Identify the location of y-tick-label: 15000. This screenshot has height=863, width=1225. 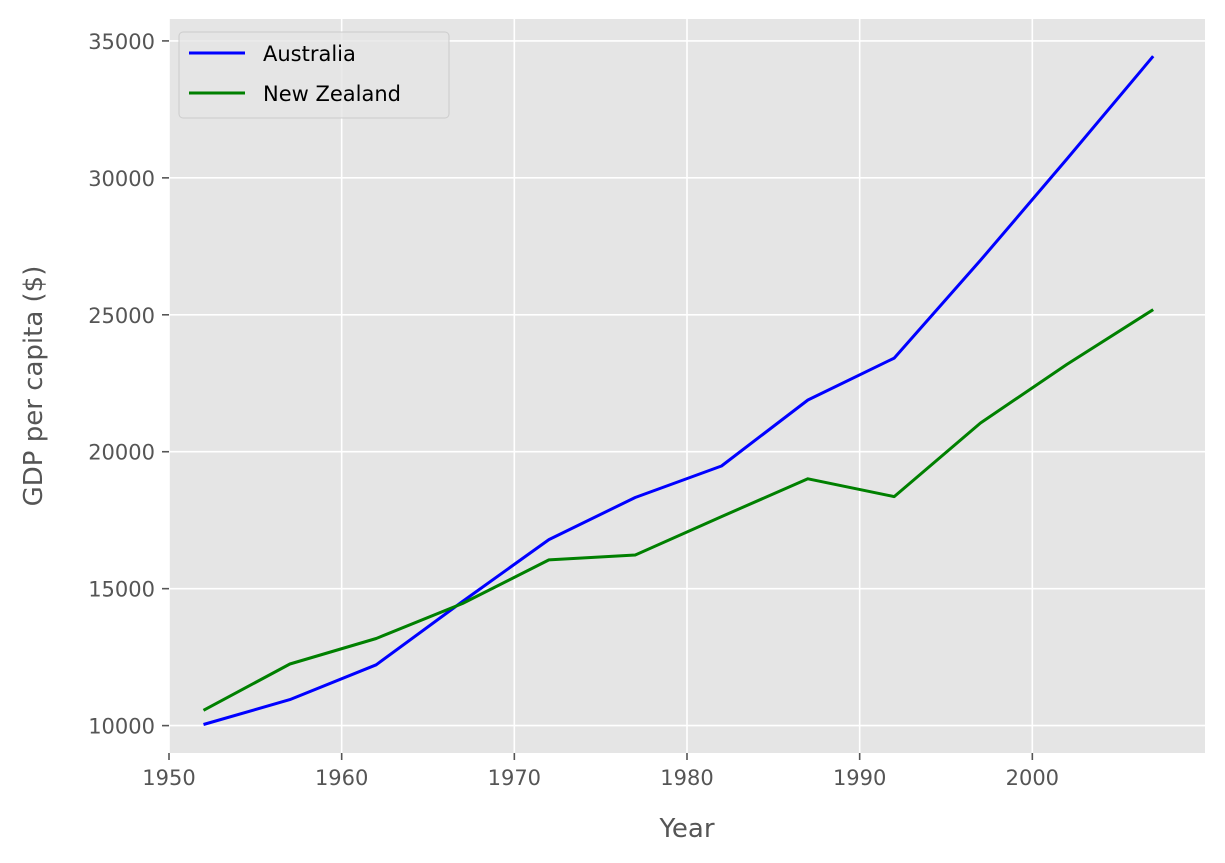
(121, 590).